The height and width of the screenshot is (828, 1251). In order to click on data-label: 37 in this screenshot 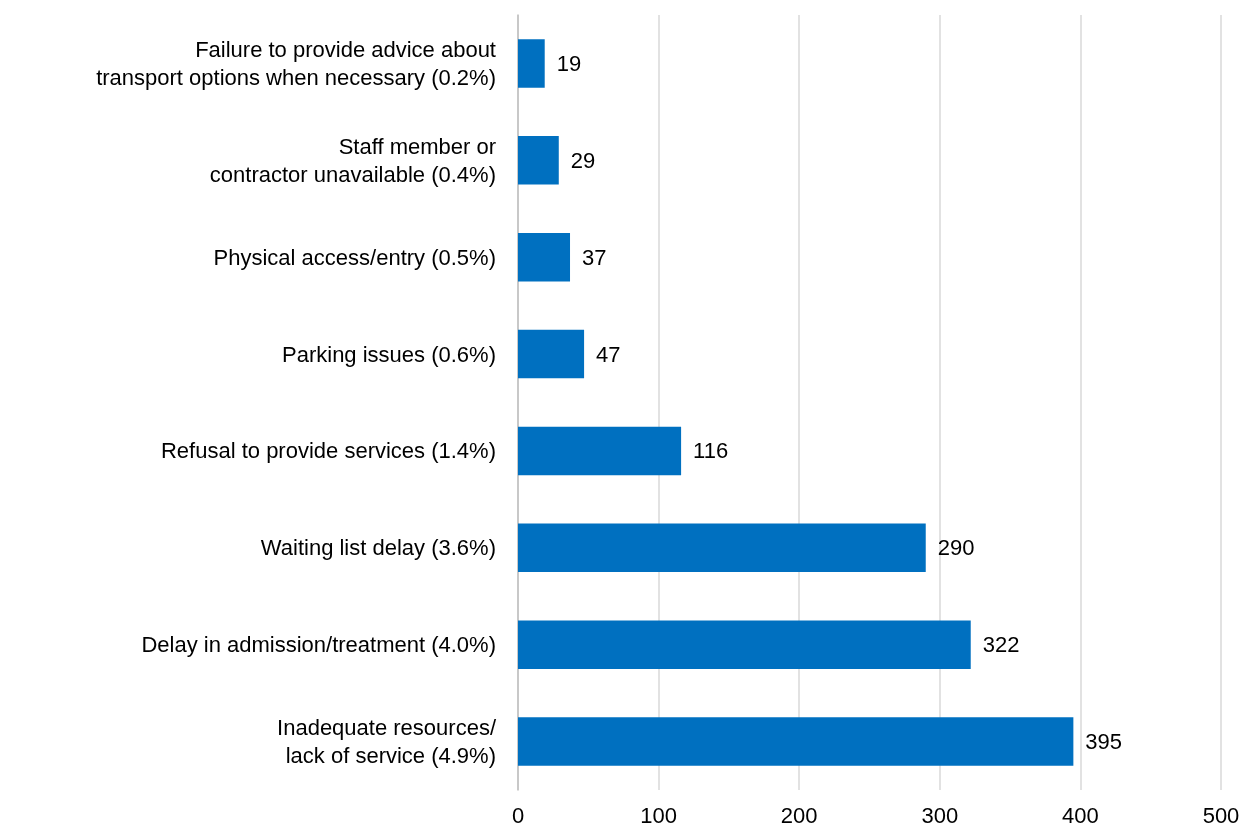, I will do `click(594, 257)`.